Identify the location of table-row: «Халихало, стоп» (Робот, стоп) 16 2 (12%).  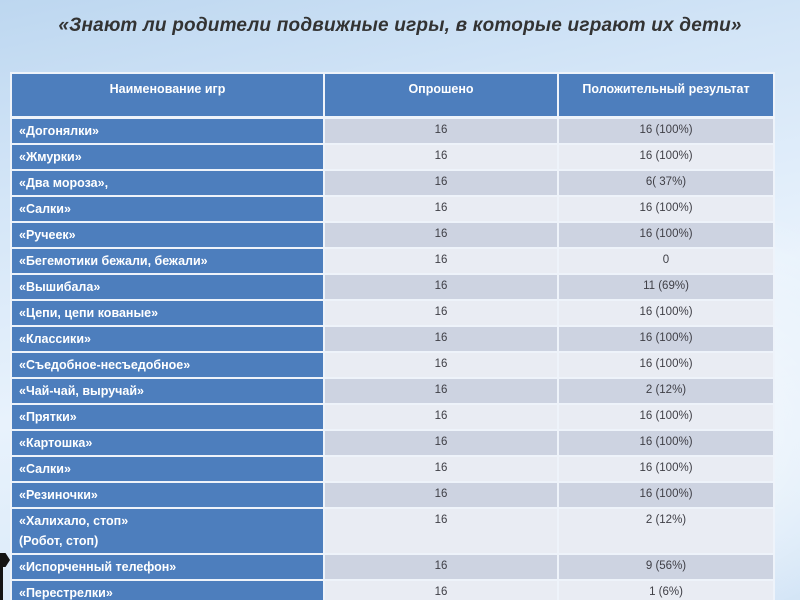
(392, 530).